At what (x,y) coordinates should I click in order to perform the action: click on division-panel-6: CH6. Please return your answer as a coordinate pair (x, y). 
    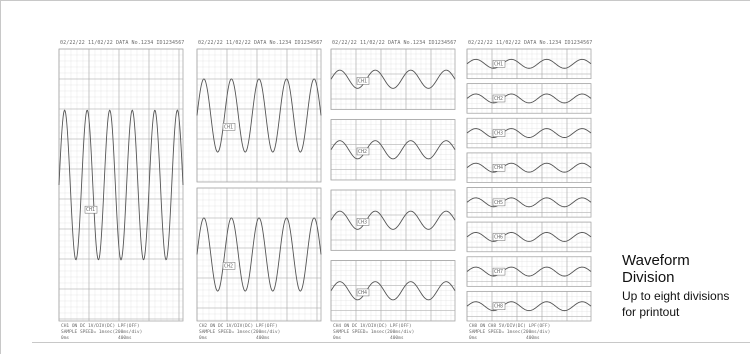
    Looking at the image, I should click on (529, 237).